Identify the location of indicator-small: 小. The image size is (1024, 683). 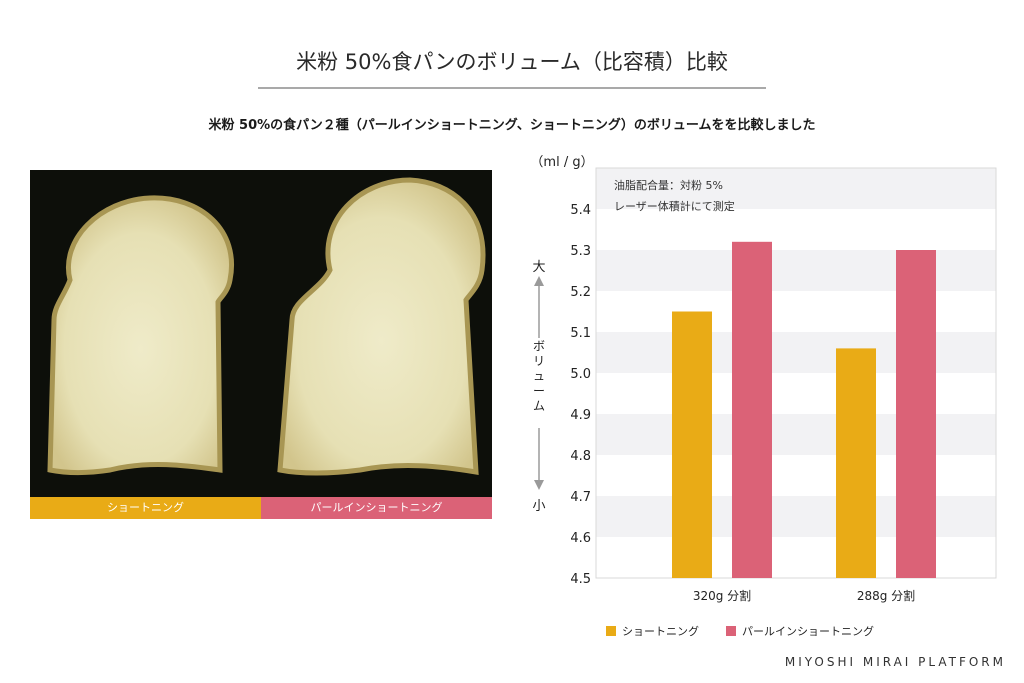
(538, 506).